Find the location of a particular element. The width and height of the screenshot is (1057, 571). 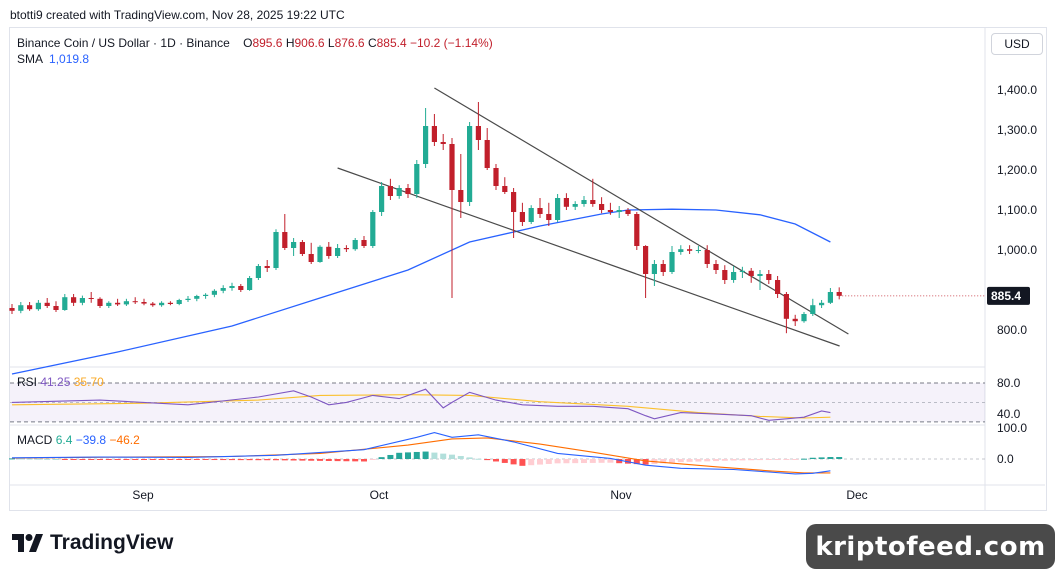

rsi-line is located at coordinates (421, 404).